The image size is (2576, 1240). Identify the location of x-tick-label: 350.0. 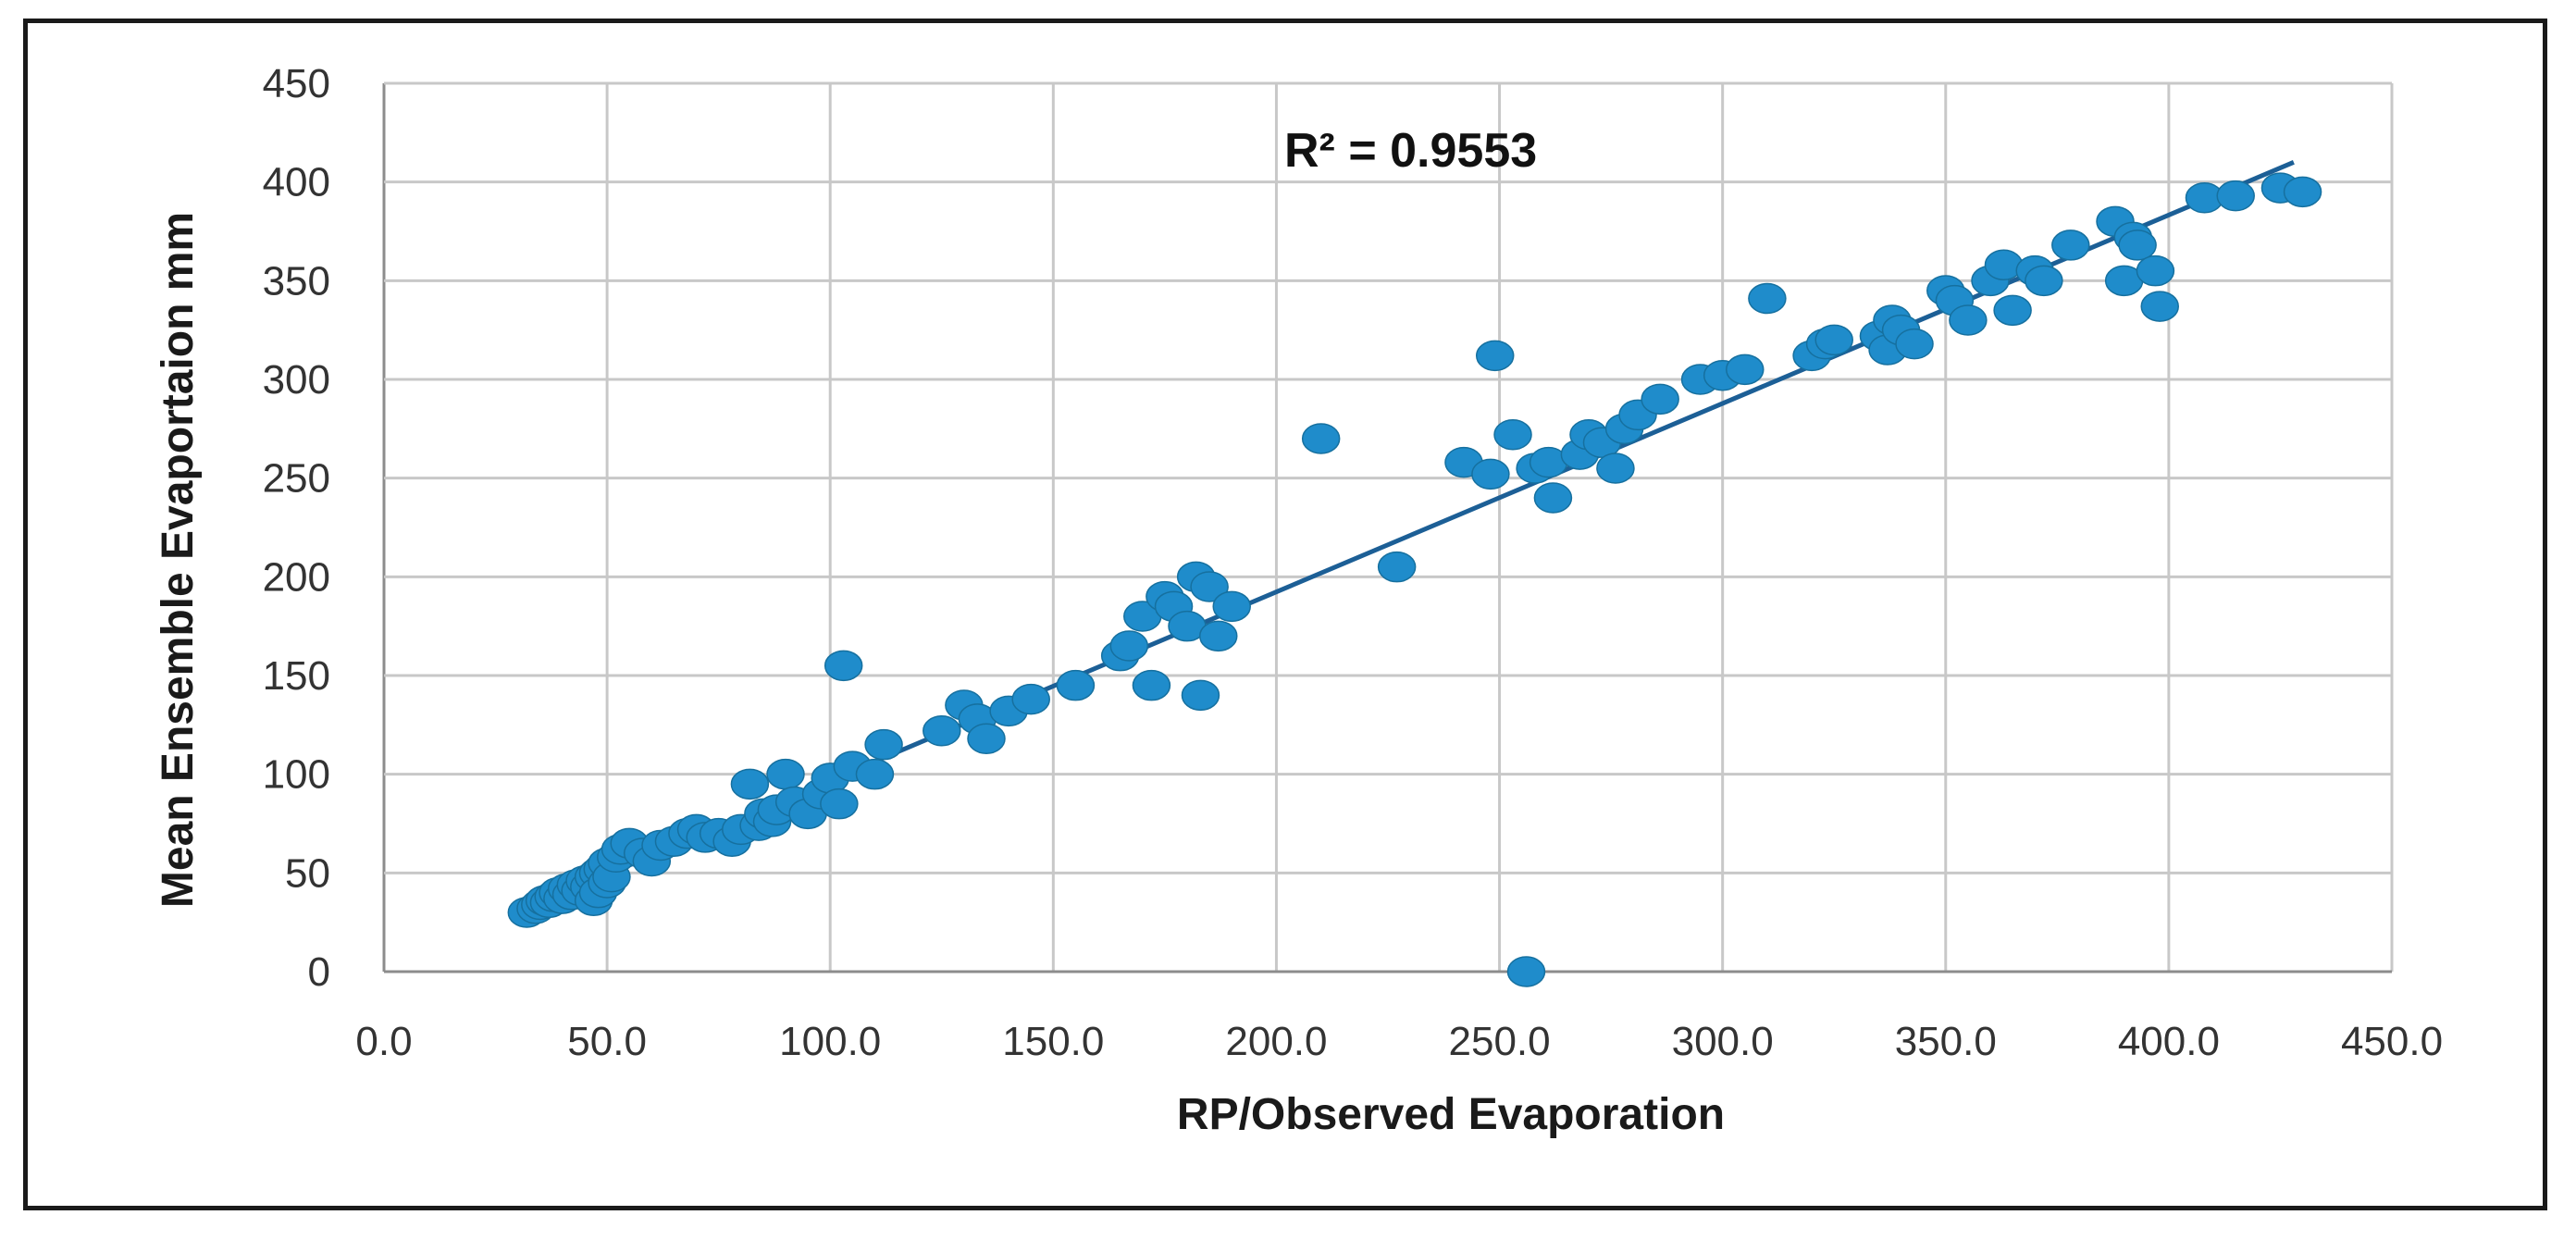
(1946, 1041).